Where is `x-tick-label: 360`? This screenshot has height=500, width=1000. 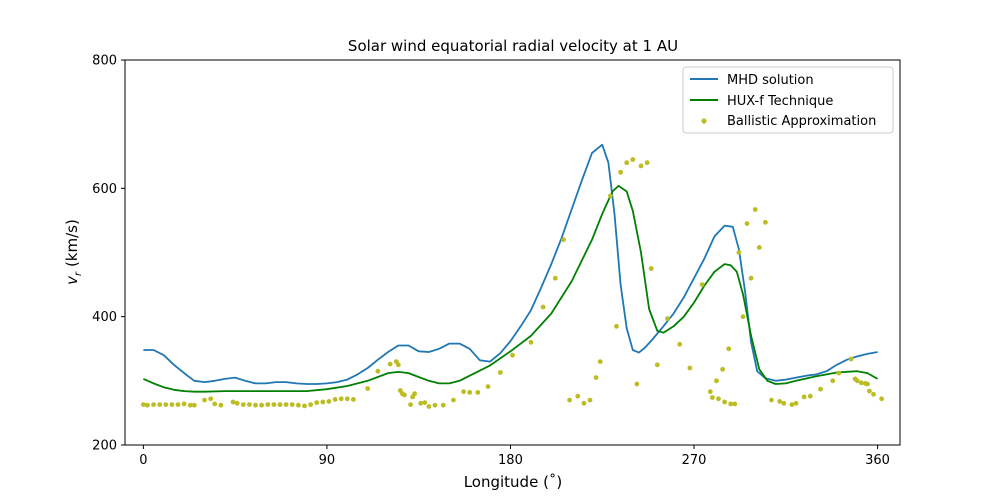 x-tick-label: 360 is located at coordinates (877, 460).